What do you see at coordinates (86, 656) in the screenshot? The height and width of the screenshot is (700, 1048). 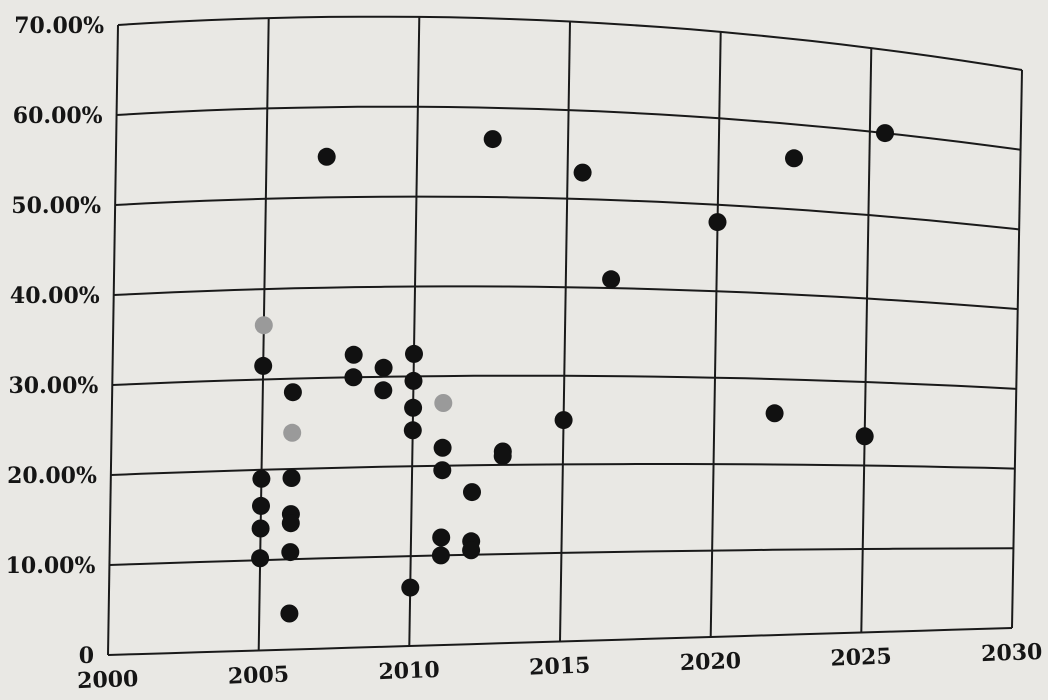 I see `y-tick-label: 0` at bounding box center [86, 656].